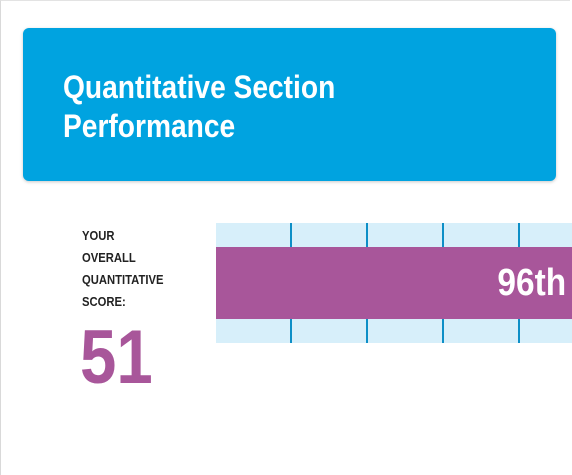  I want to click on percentile-bar: 96th, so click(394, 283).